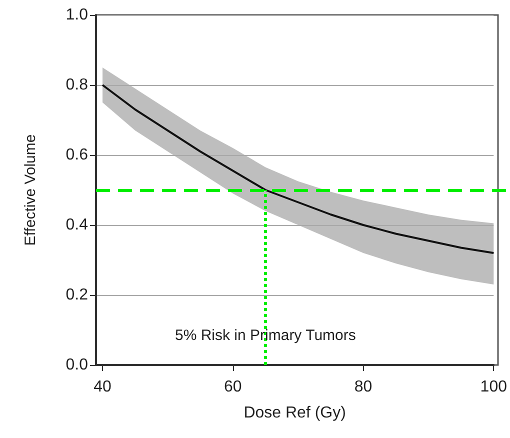 Image resolution: width=510 pixels, height=438 pixels. Describe the element at coordinates (77, 155) in the screenshot. I see `y-tick-label: 0.6` at that location.